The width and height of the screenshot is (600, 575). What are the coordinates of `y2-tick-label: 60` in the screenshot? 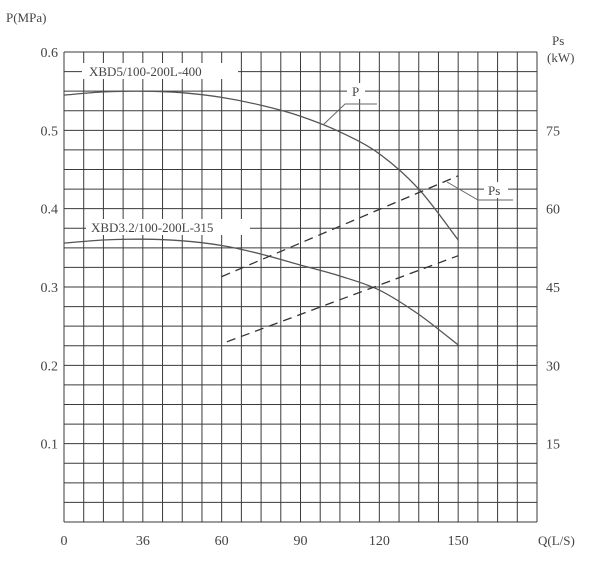 It's located at (553, 210).